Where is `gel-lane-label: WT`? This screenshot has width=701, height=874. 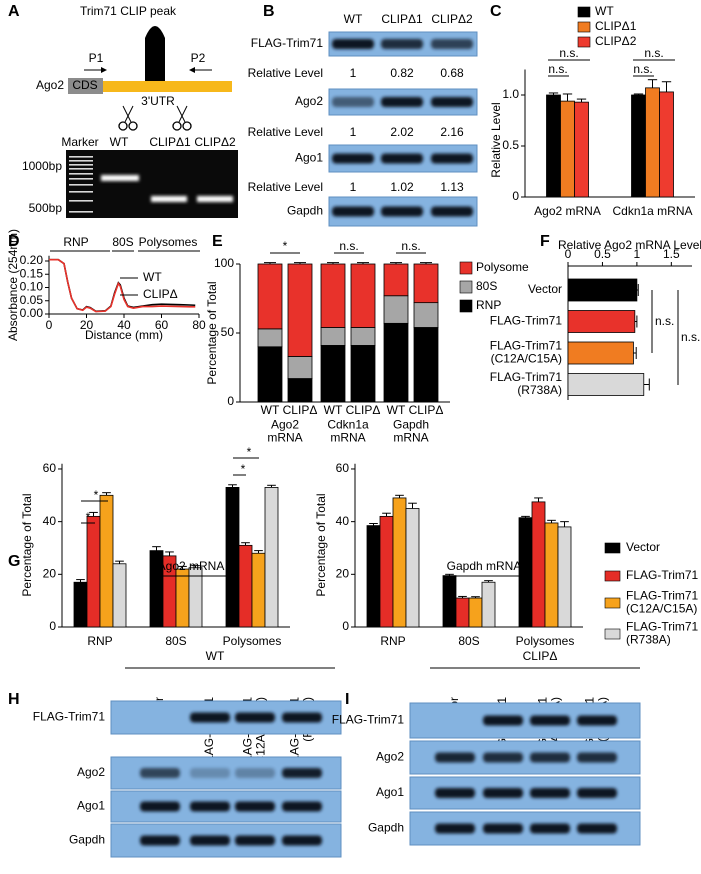 gel-lane-label: WT is located at coordinates (119, 142).